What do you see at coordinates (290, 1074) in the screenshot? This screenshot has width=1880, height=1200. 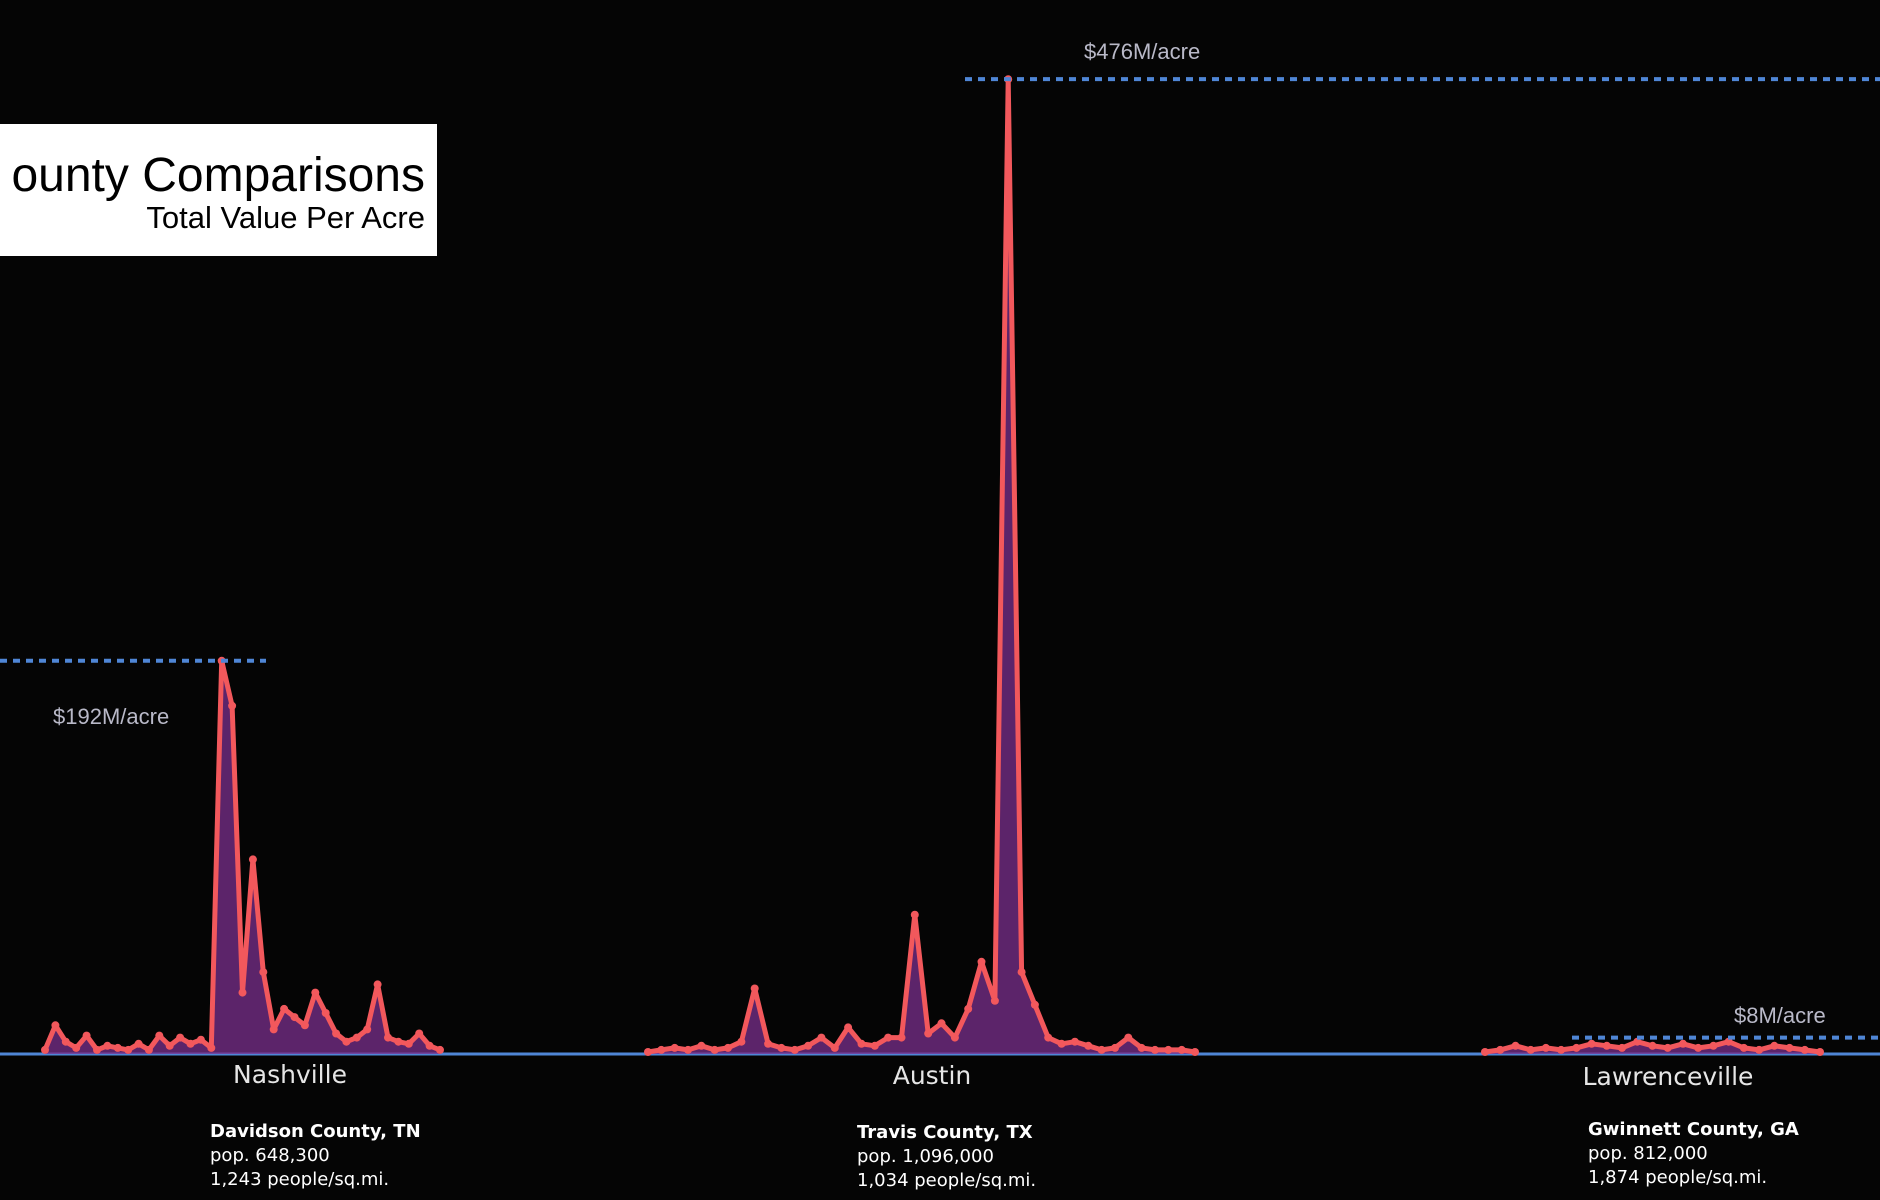 I see `city-label-nashville: Nashville` at bounding box center [290, 1074].